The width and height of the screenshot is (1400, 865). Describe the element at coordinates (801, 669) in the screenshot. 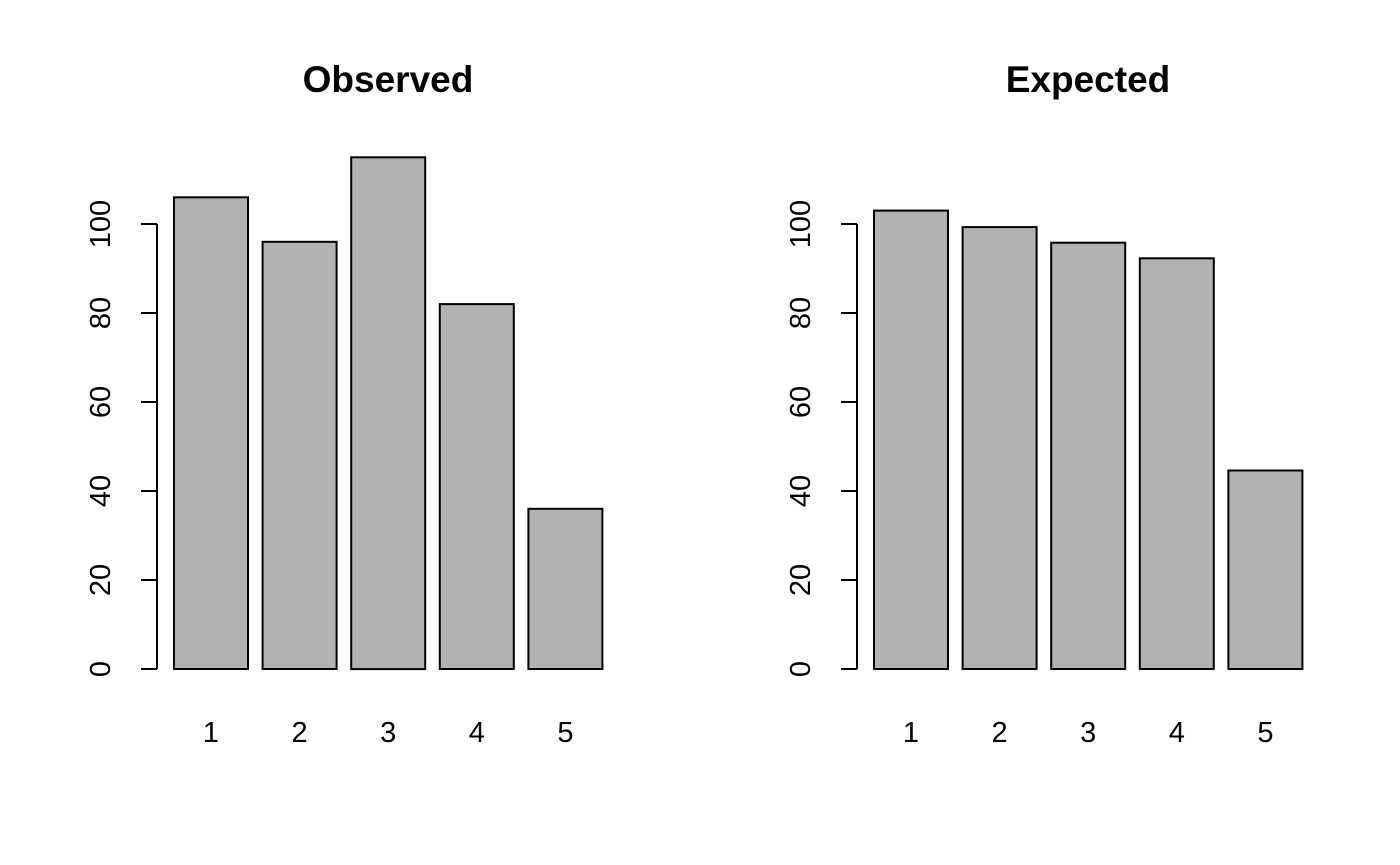

I see `expected-y-tick-label-0: 0` at that location.